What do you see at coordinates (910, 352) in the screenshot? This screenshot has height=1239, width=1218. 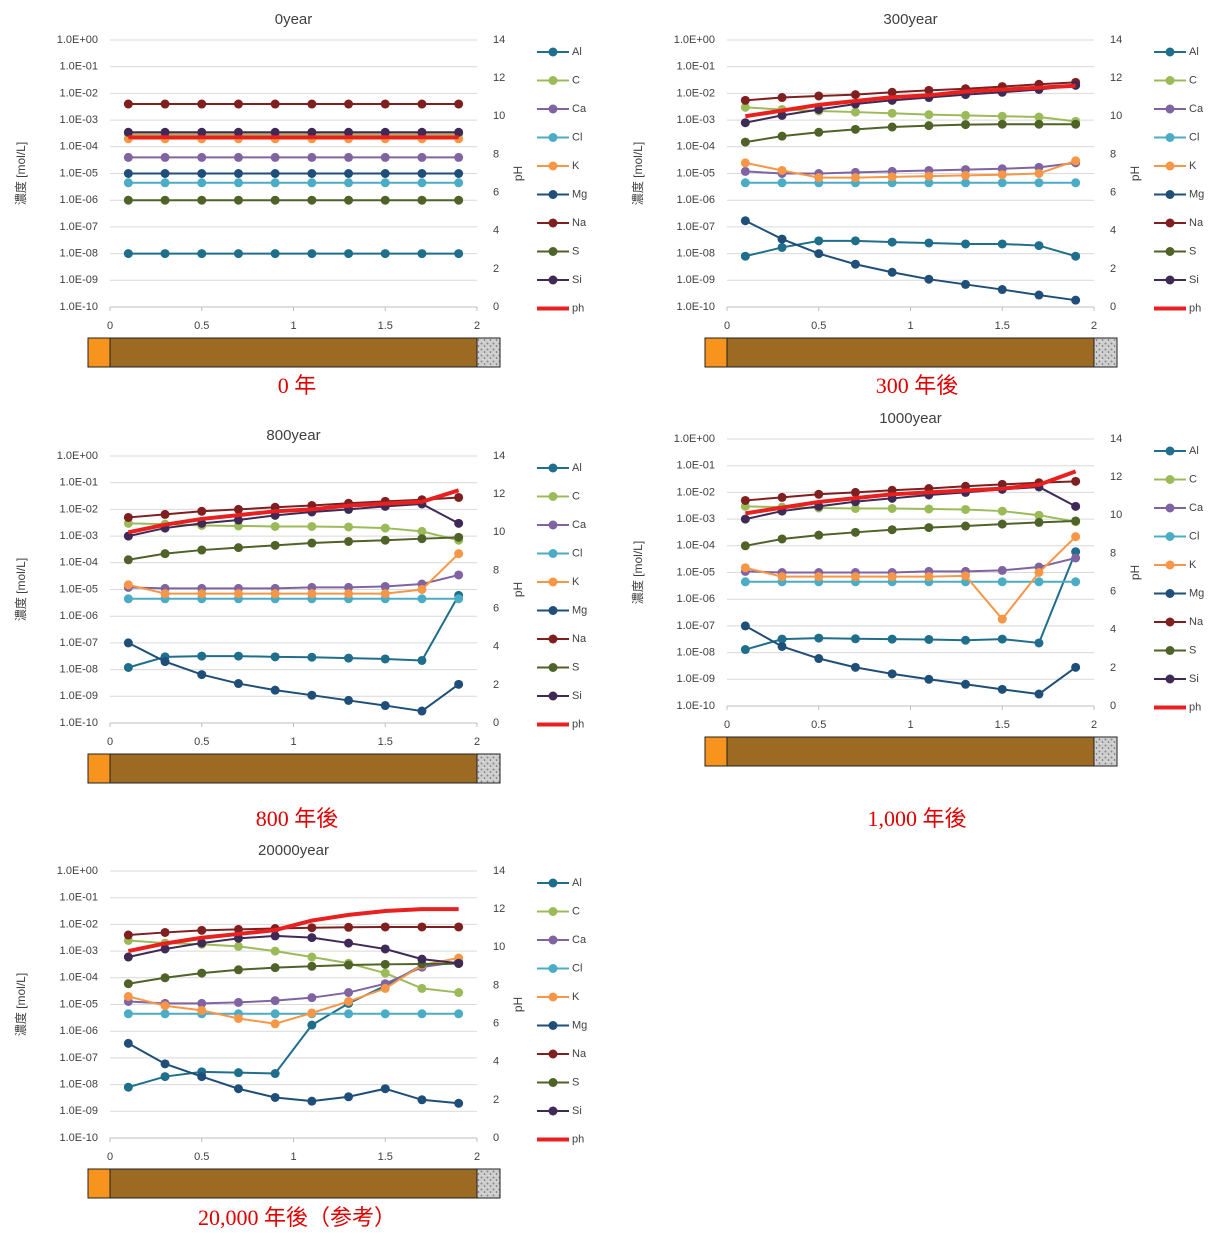 I see `bentonite-bar` at bounding box center [910, 352].